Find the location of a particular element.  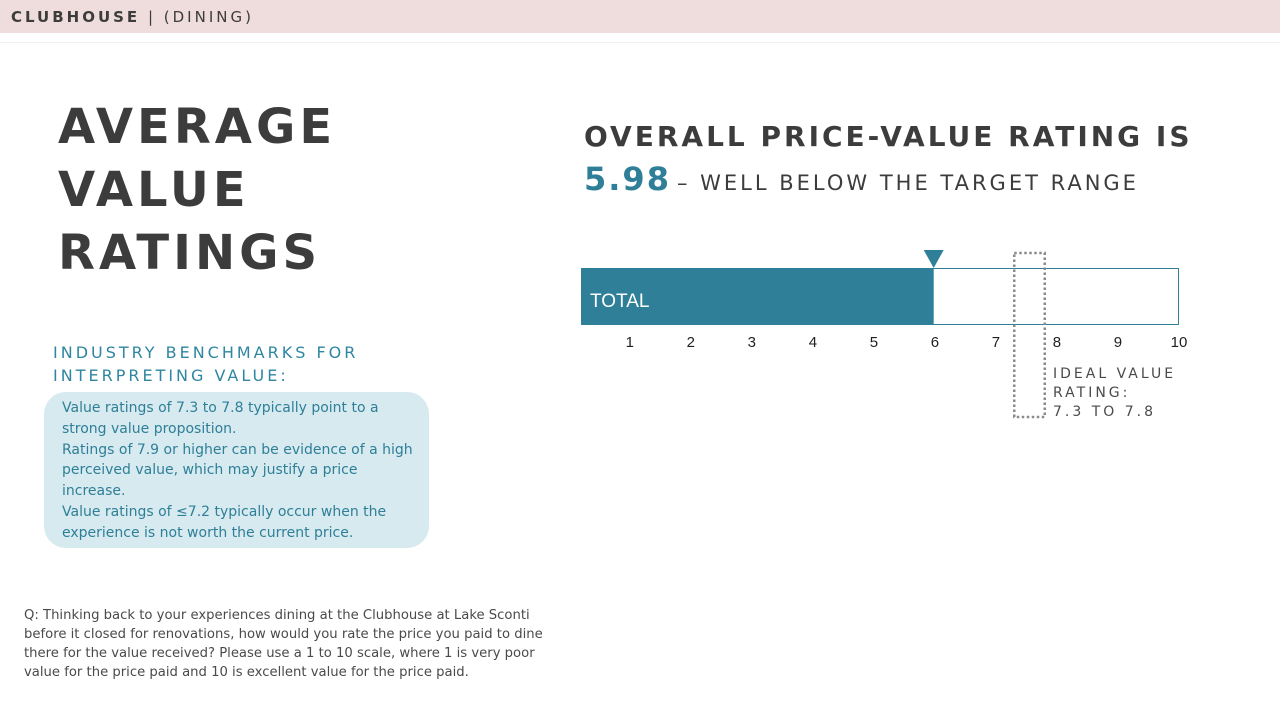

ideal-range-box is located at coordinates (1029, 335).